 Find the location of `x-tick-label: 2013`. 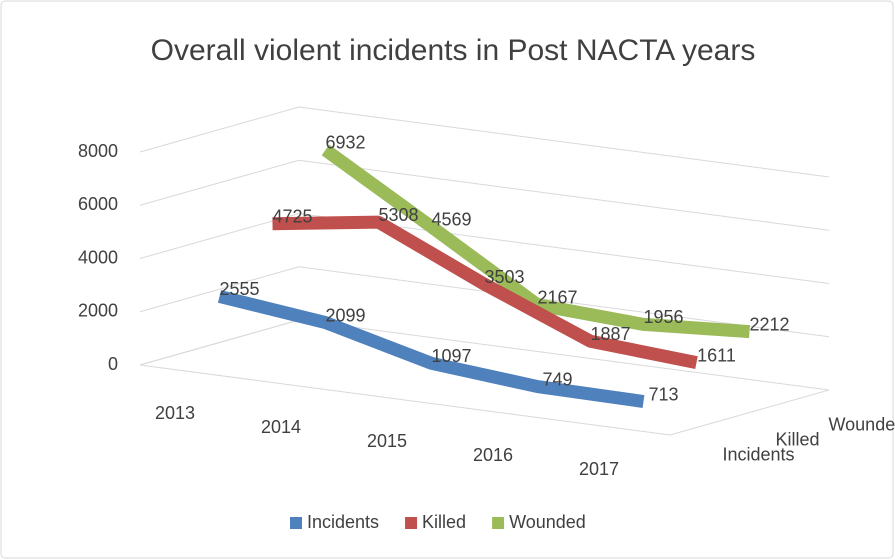

x-tick-label: 2013 is located at coordinates (175, 413).